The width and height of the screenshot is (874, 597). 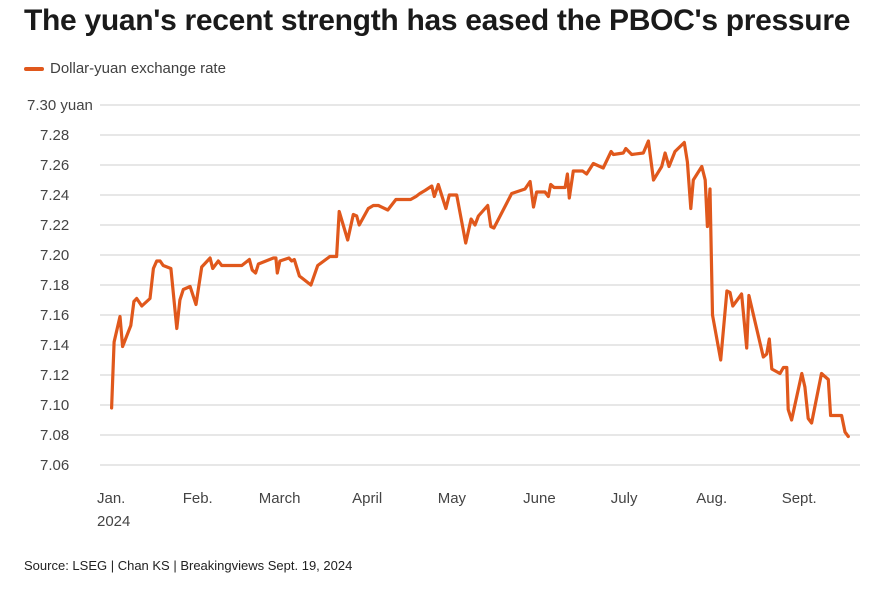 I want to click on y-tick-label: 7.30 yuan, so click(x=60, y=105).